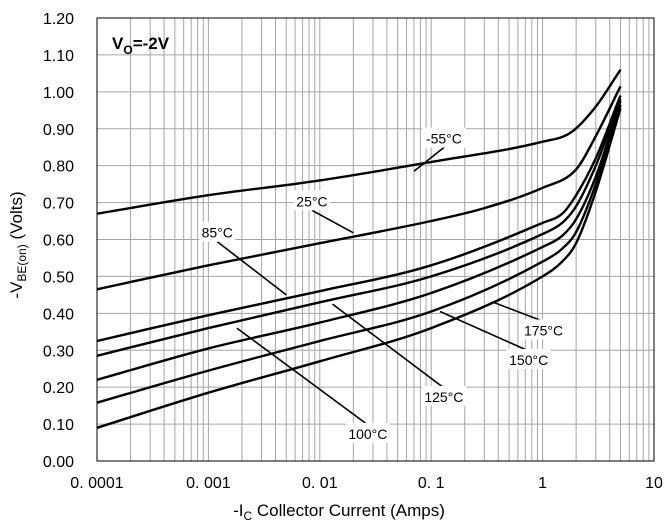 The height and width of the screenshot is (525, 664). Describe the element at coordinates (58, 93) in the screenshot. I see `y-tick-label: 1.00` at that location.